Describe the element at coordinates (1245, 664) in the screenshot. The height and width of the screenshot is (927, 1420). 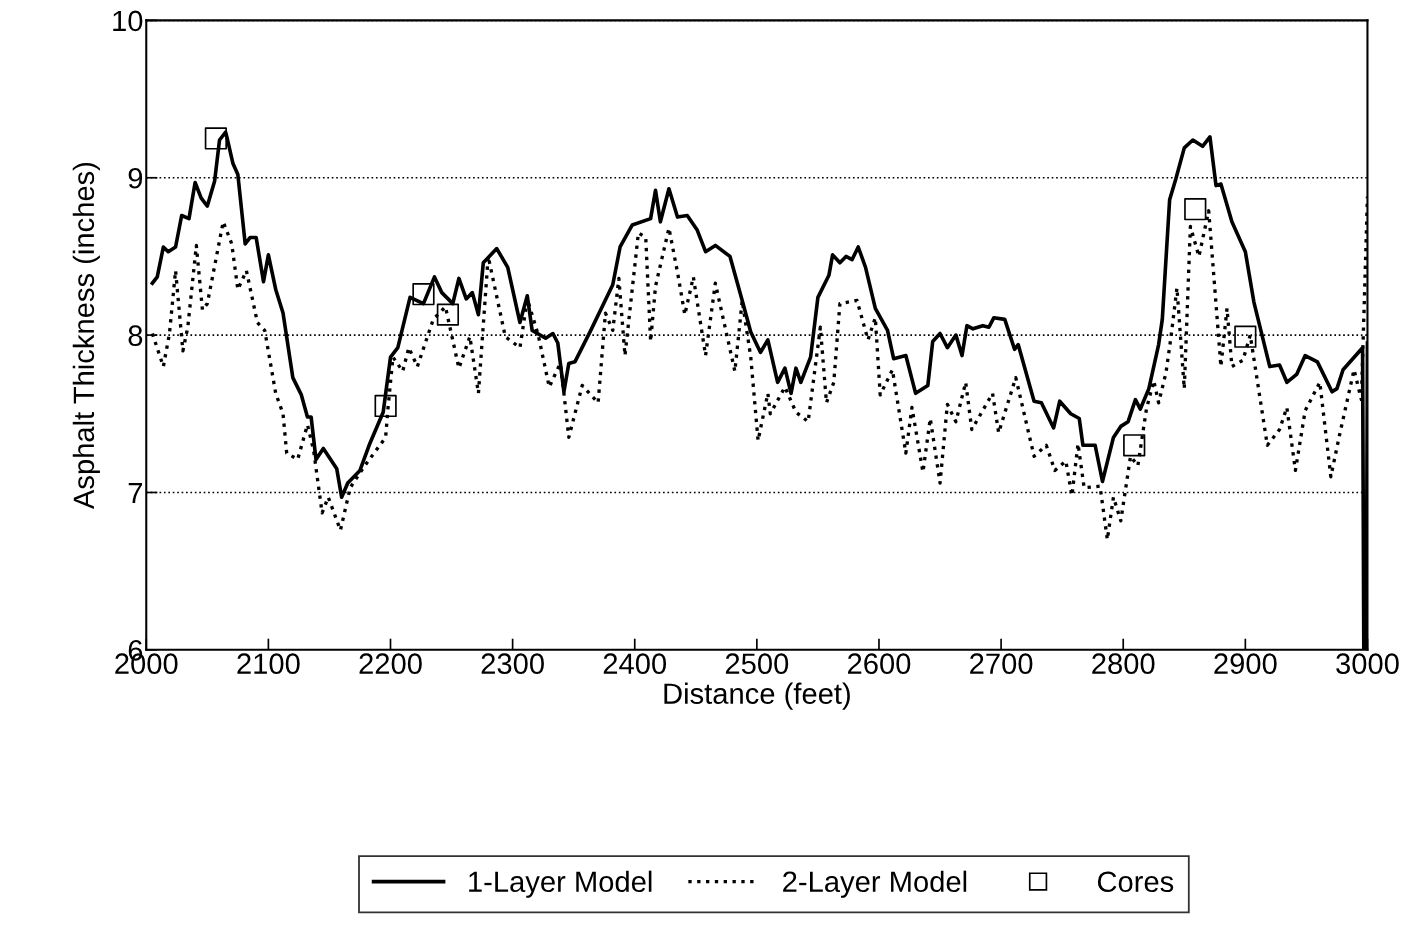
I see `x-tick-label: 2900` at that location.